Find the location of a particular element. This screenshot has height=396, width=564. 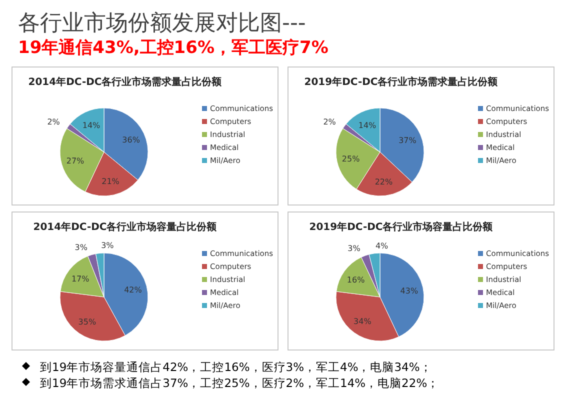

data-label: 16% is located at coordinates (356, 279).